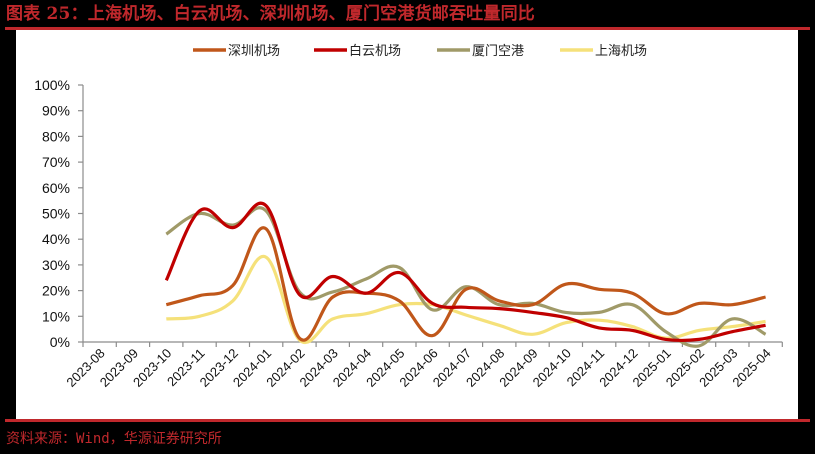  What do you see at coordinates (114, 439) in the screenshot?
I see `source-note: 资料来源：Wind，华源证券研究所` at bounding box center [114, 439].